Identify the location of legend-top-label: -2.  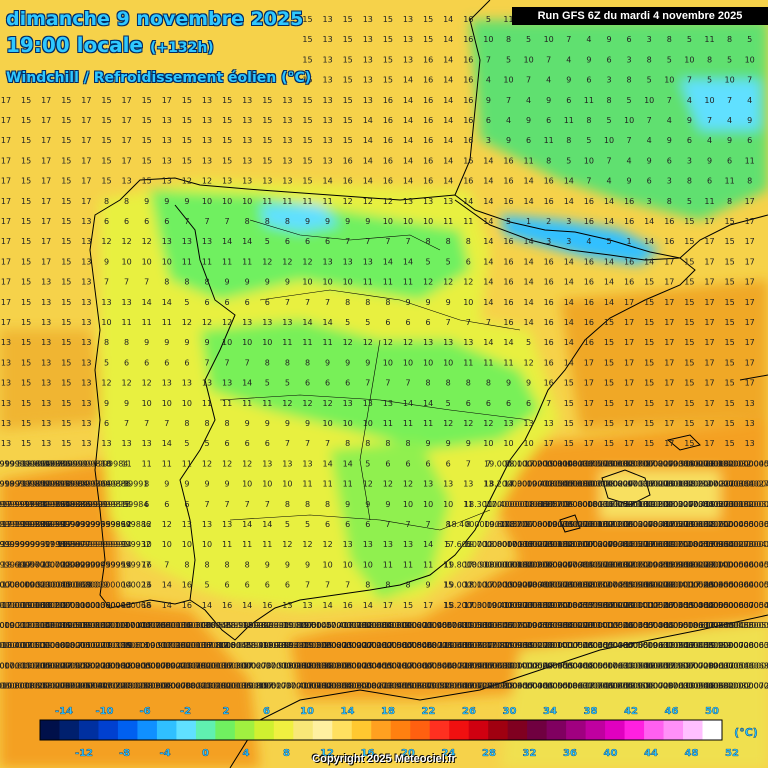
(185, 711).